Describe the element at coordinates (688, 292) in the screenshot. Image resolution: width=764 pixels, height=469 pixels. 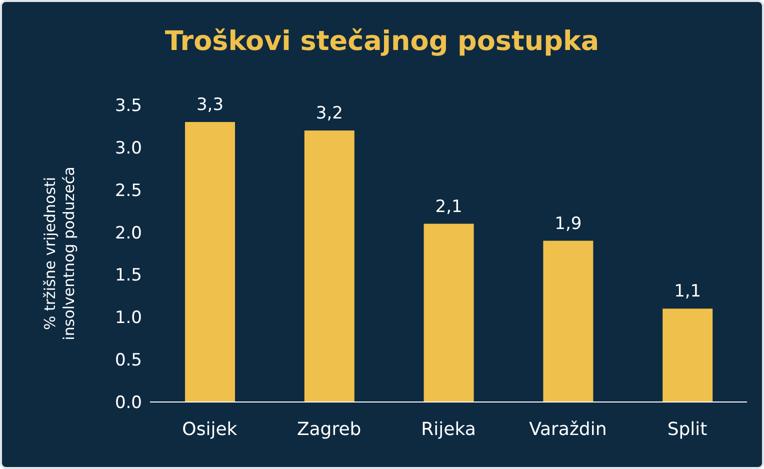
I see `data-label: 1,1` at that location.